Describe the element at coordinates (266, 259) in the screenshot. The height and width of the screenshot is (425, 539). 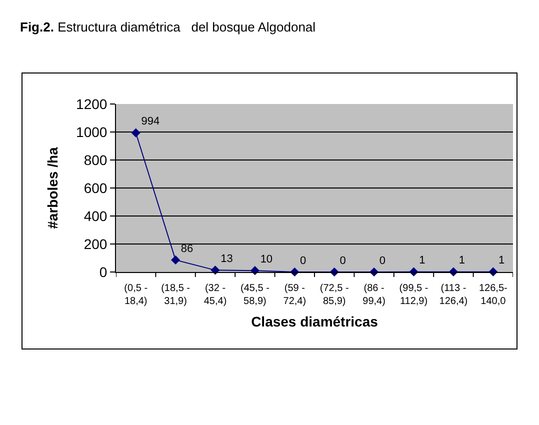
I see `data-label: 10` at that location.